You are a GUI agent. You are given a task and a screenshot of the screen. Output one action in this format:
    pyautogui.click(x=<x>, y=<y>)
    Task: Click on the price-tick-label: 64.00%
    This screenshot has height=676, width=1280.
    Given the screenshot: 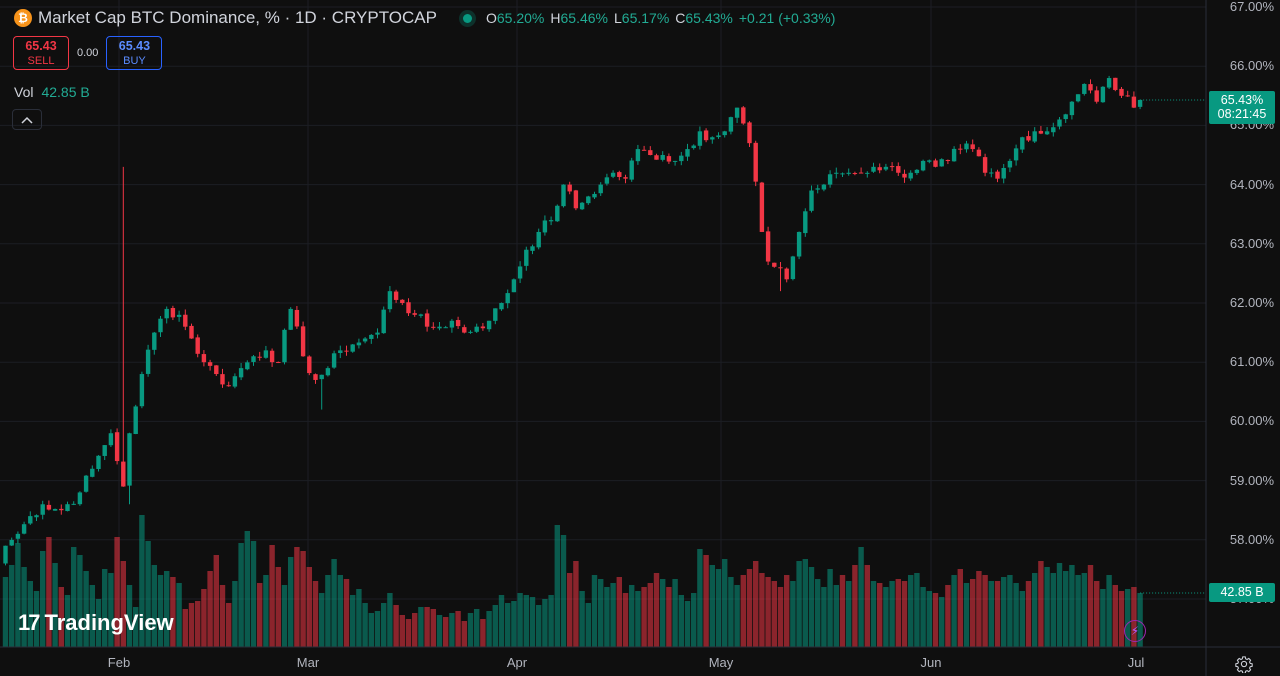 What is the action you would take?
    pyautogui.click(x=1251, y=184)
    